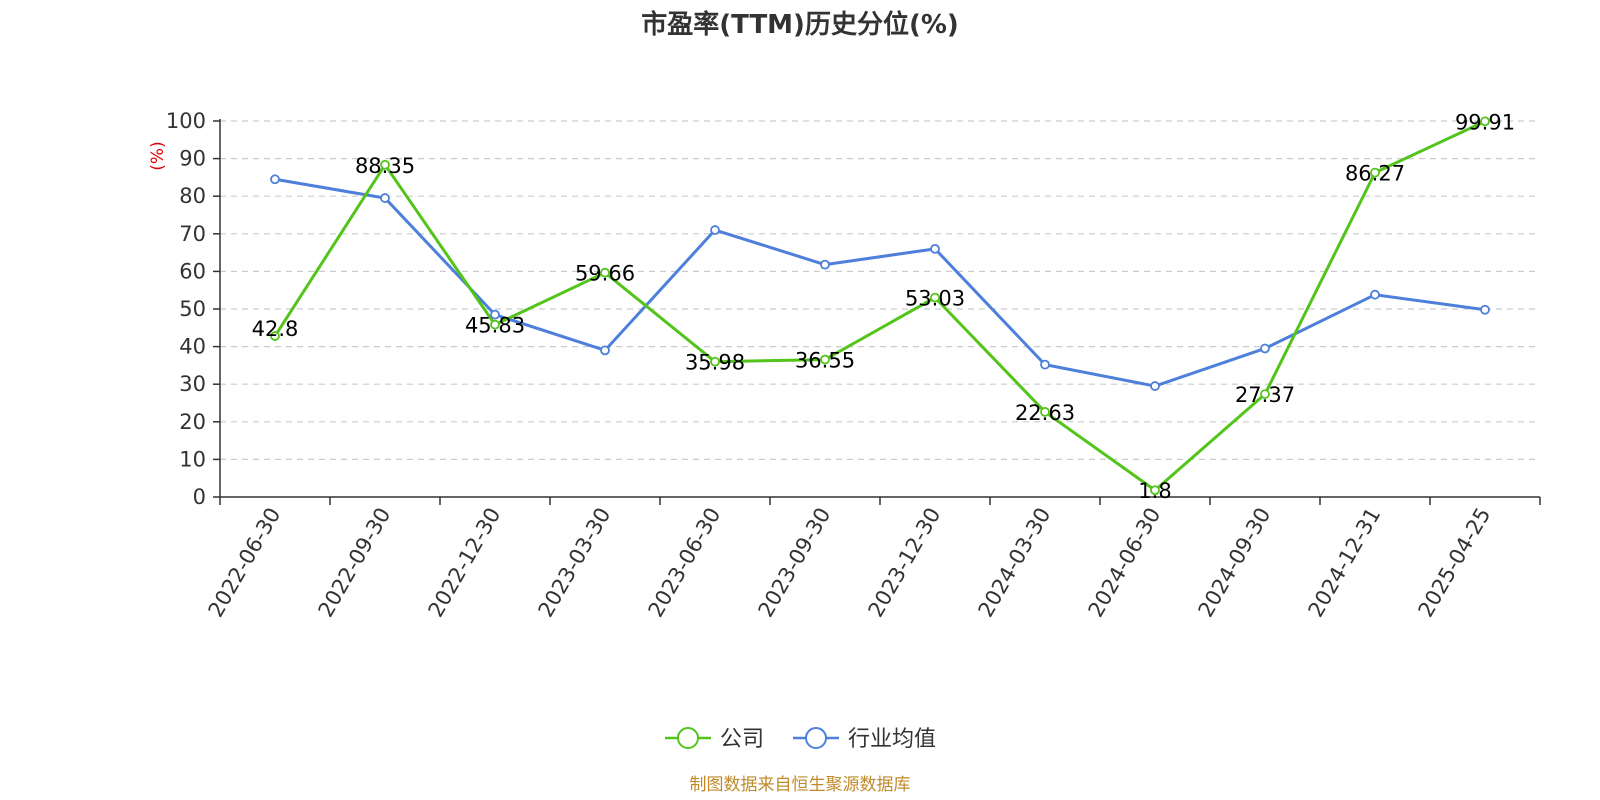  Describe the element at coordinates (742, 739) in the screenshot. I see `legend-label: 公司` at that location.